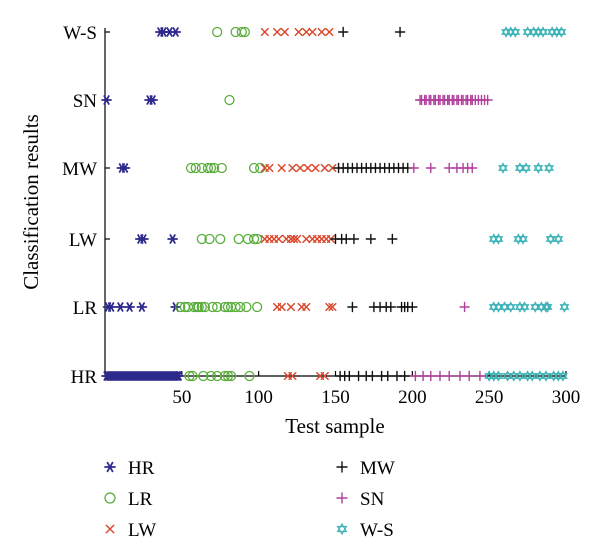  I want to click on y-tick-labels: HR LR LW MW SN W-S, so click(79, 205).